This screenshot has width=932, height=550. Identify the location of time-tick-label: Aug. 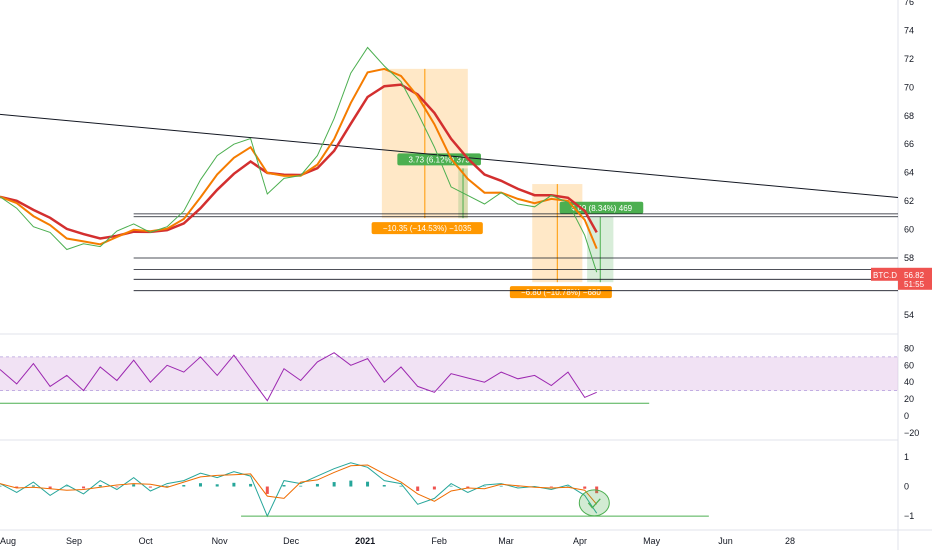
(8, 541).